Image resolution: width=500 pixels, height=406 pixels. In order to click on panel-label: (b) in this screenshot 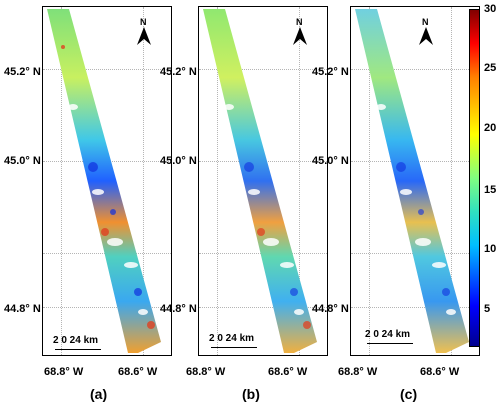, I will do `click(251, 394)`.